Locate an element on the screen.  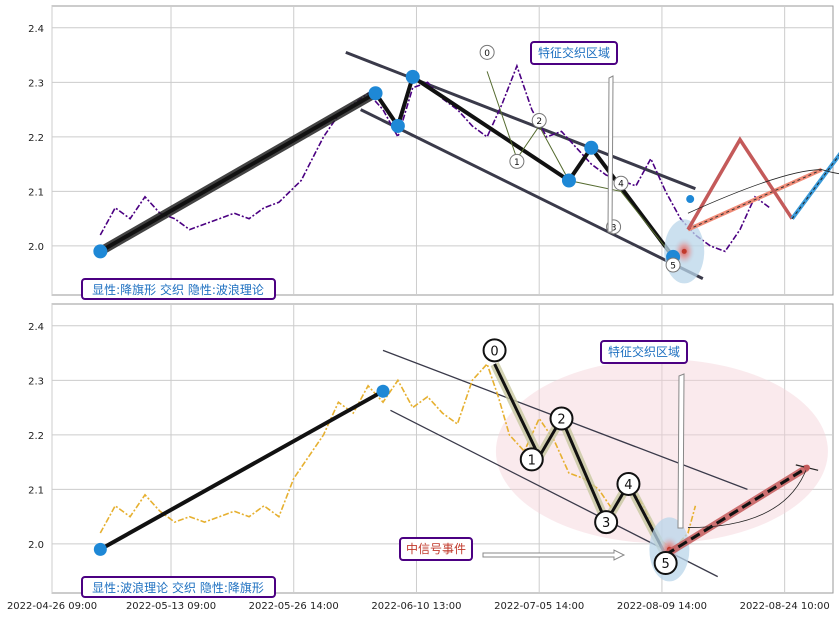
top-hotspot-dot is located at coordinates (684, 251).